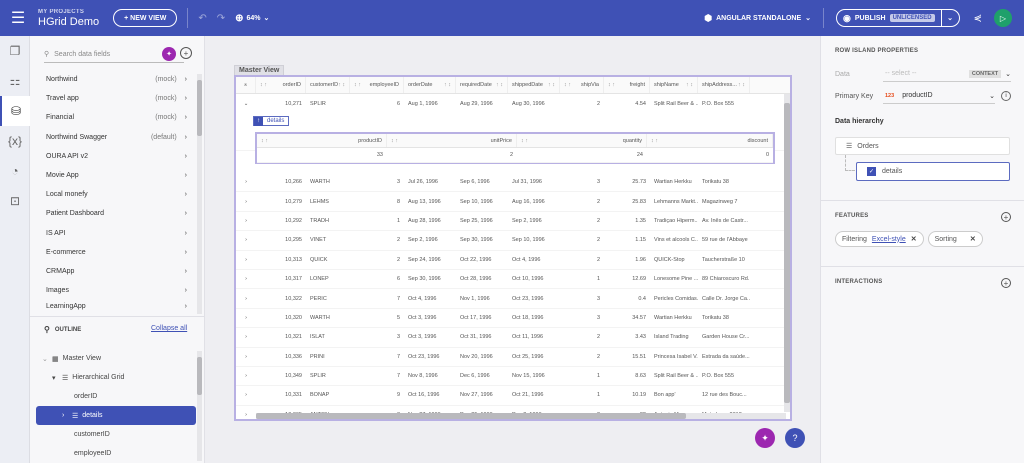 The image size is (1024, 463). Describe the element at coordinates (1006, 217) in the screenshot. I see `add-feature-button: +` at that location.